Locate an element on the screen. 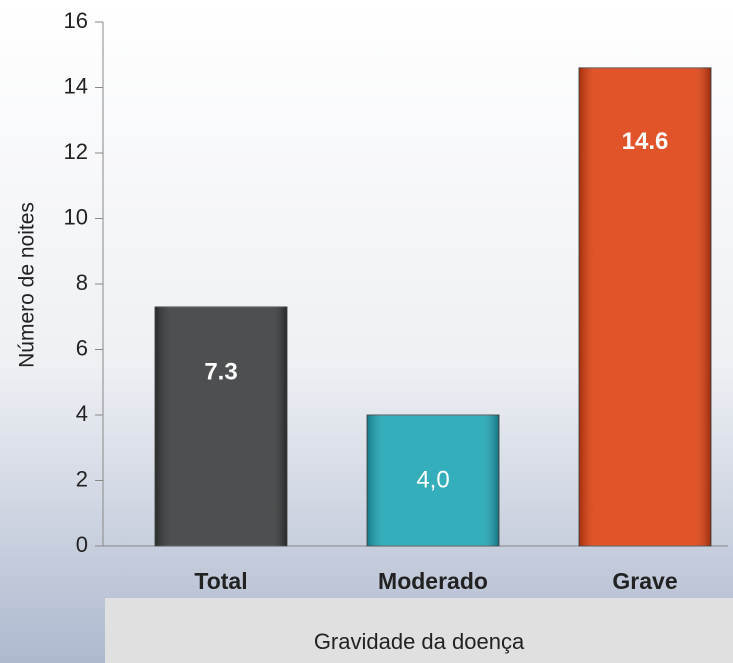  y-tick-label: 4 is located at coordinates (82, 413).